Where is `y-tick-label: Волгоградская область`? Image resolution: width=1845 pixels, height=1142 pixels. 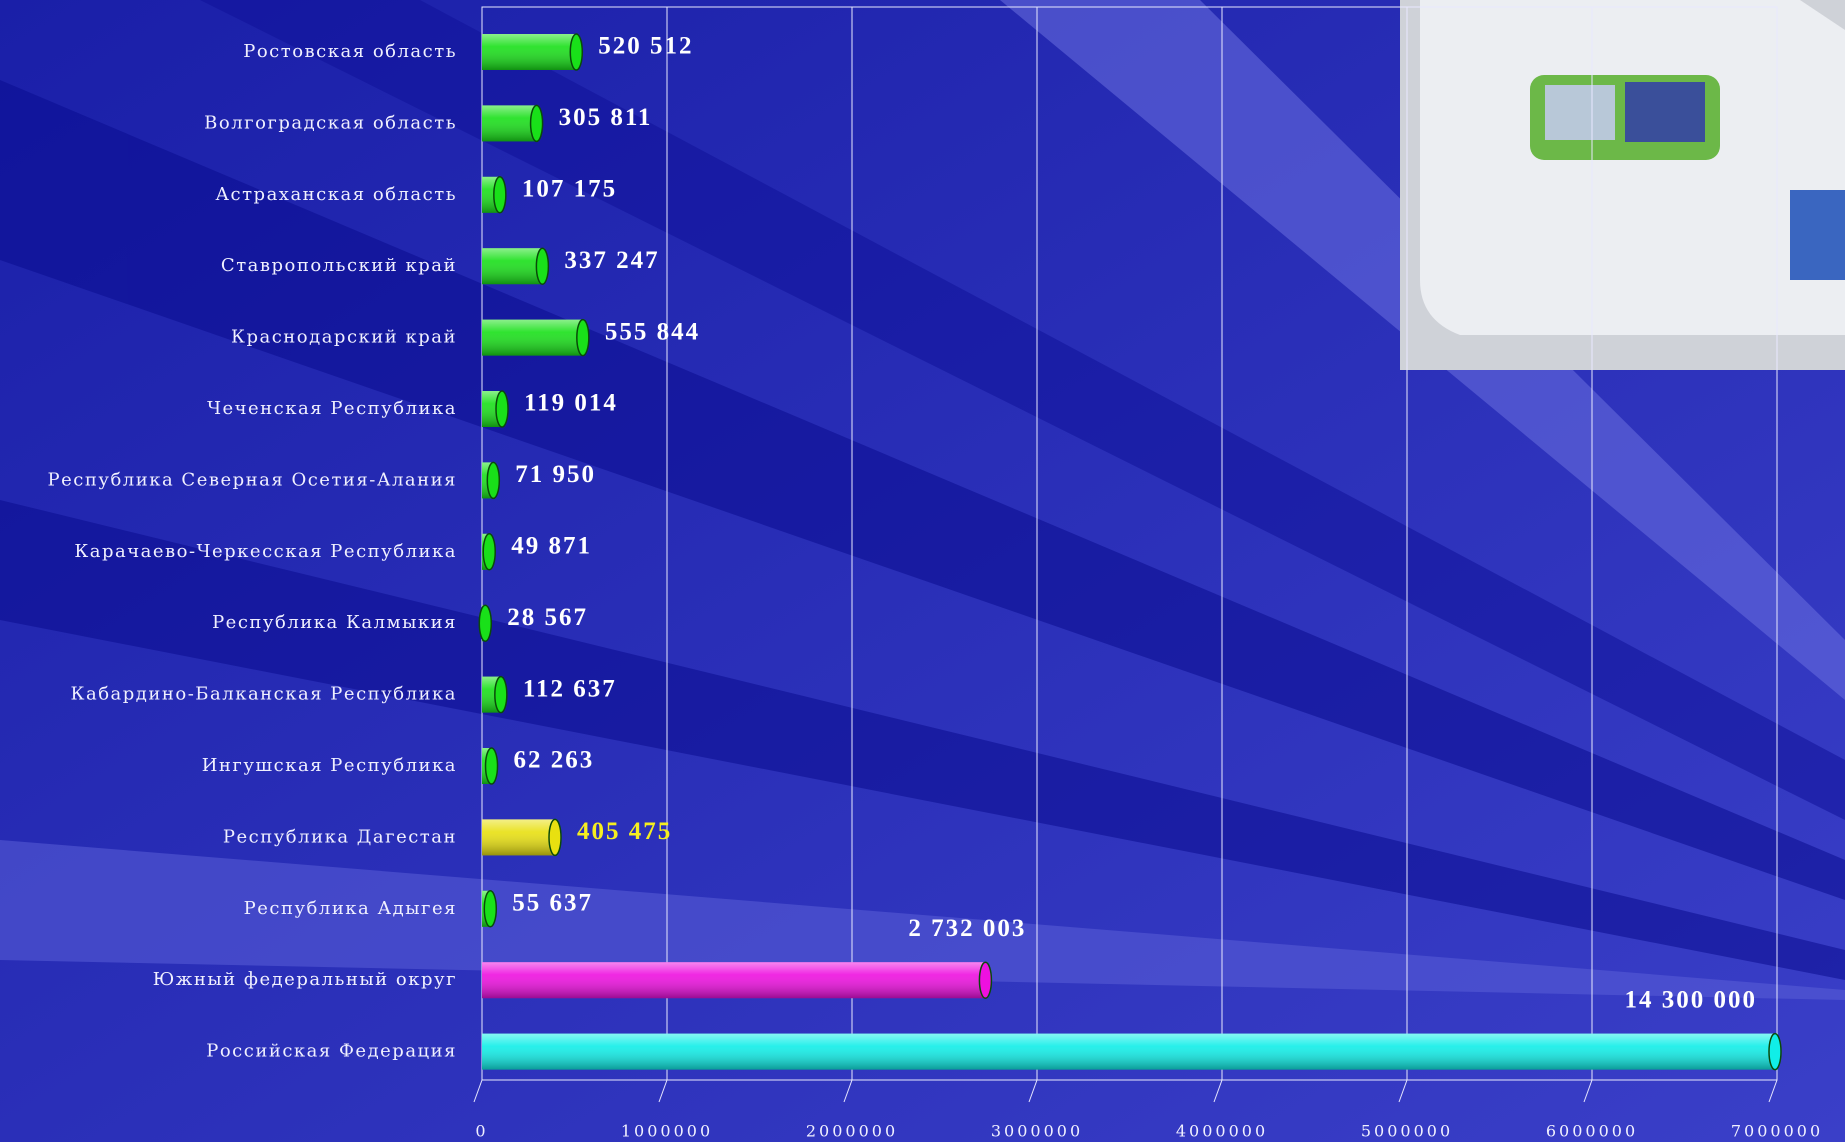 y-tick-label: Волгоградская область is located at coordinates (330, 122).